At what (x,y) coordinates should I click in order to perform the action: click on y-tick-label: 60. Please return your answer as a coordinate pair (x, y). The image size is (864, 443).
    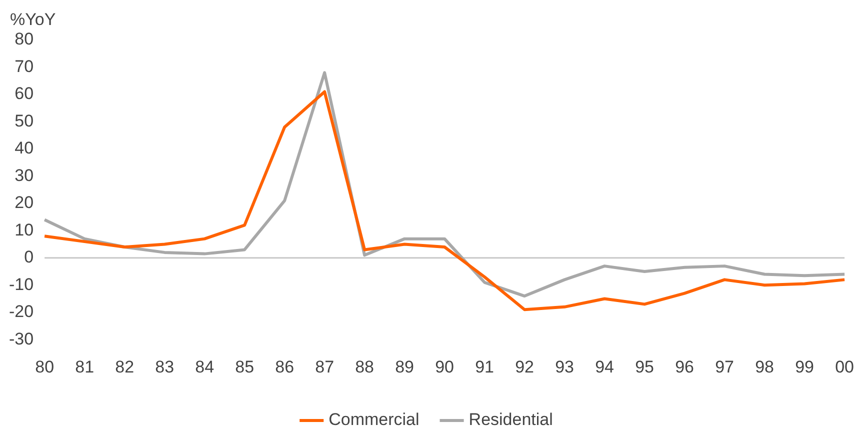
    Looking at the image, I should click on (24, 94).